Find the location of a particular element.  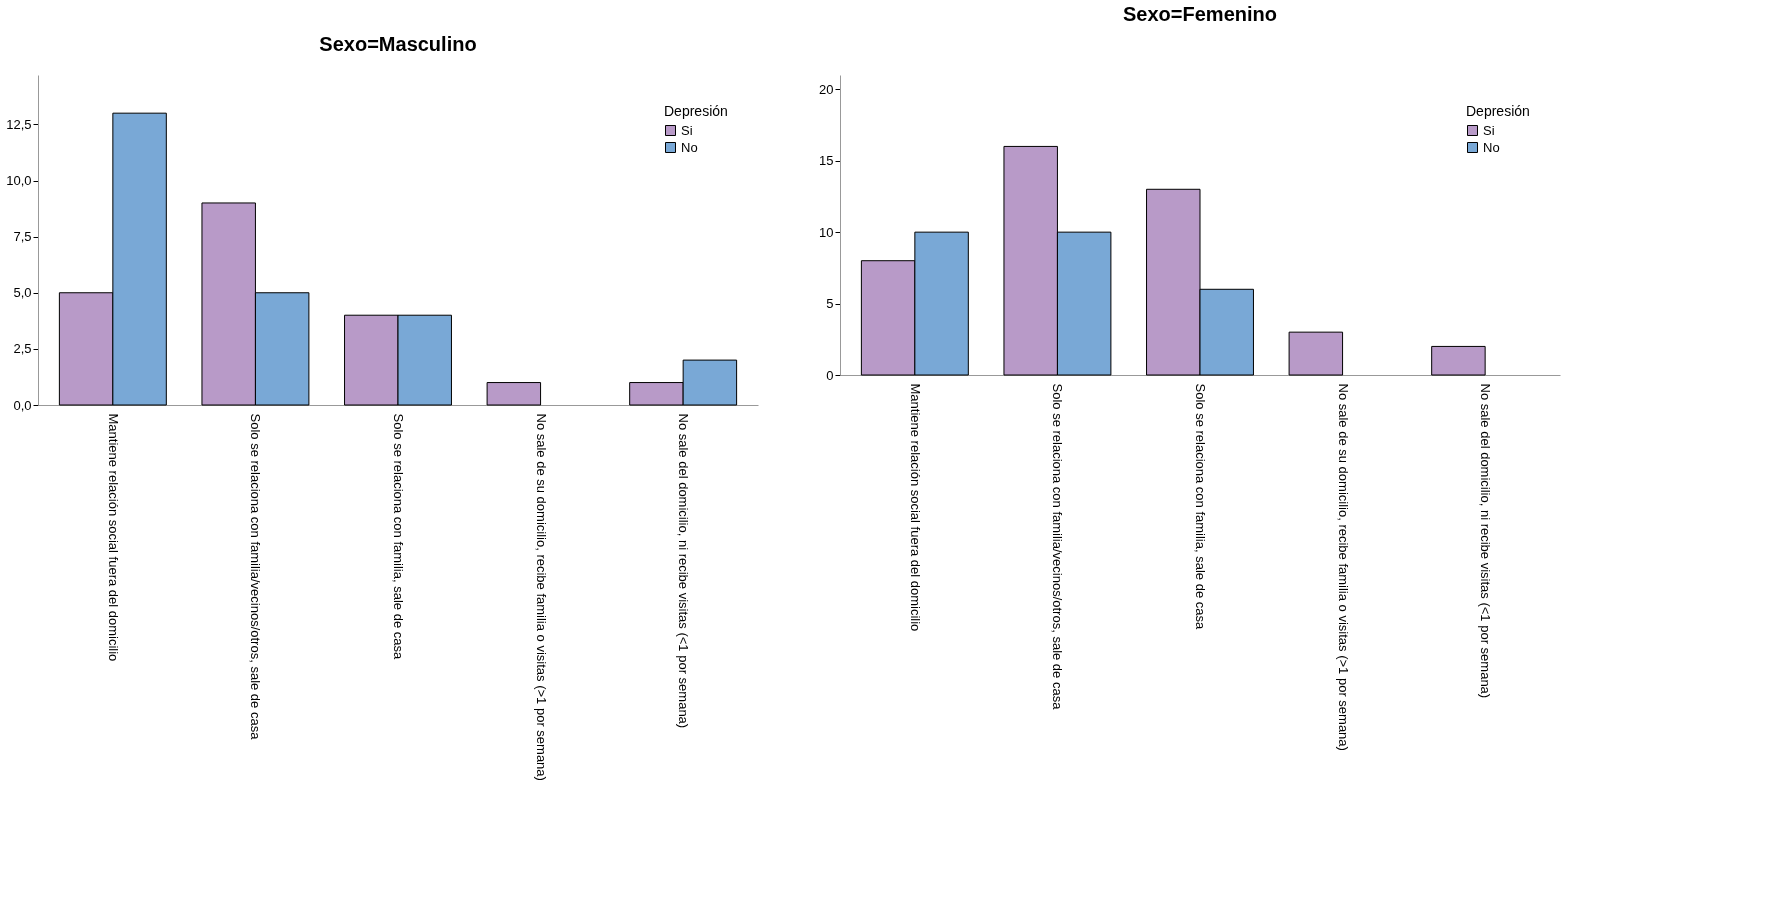

chart-title: Sexo=Masculino is located at coordinates (398, 44).